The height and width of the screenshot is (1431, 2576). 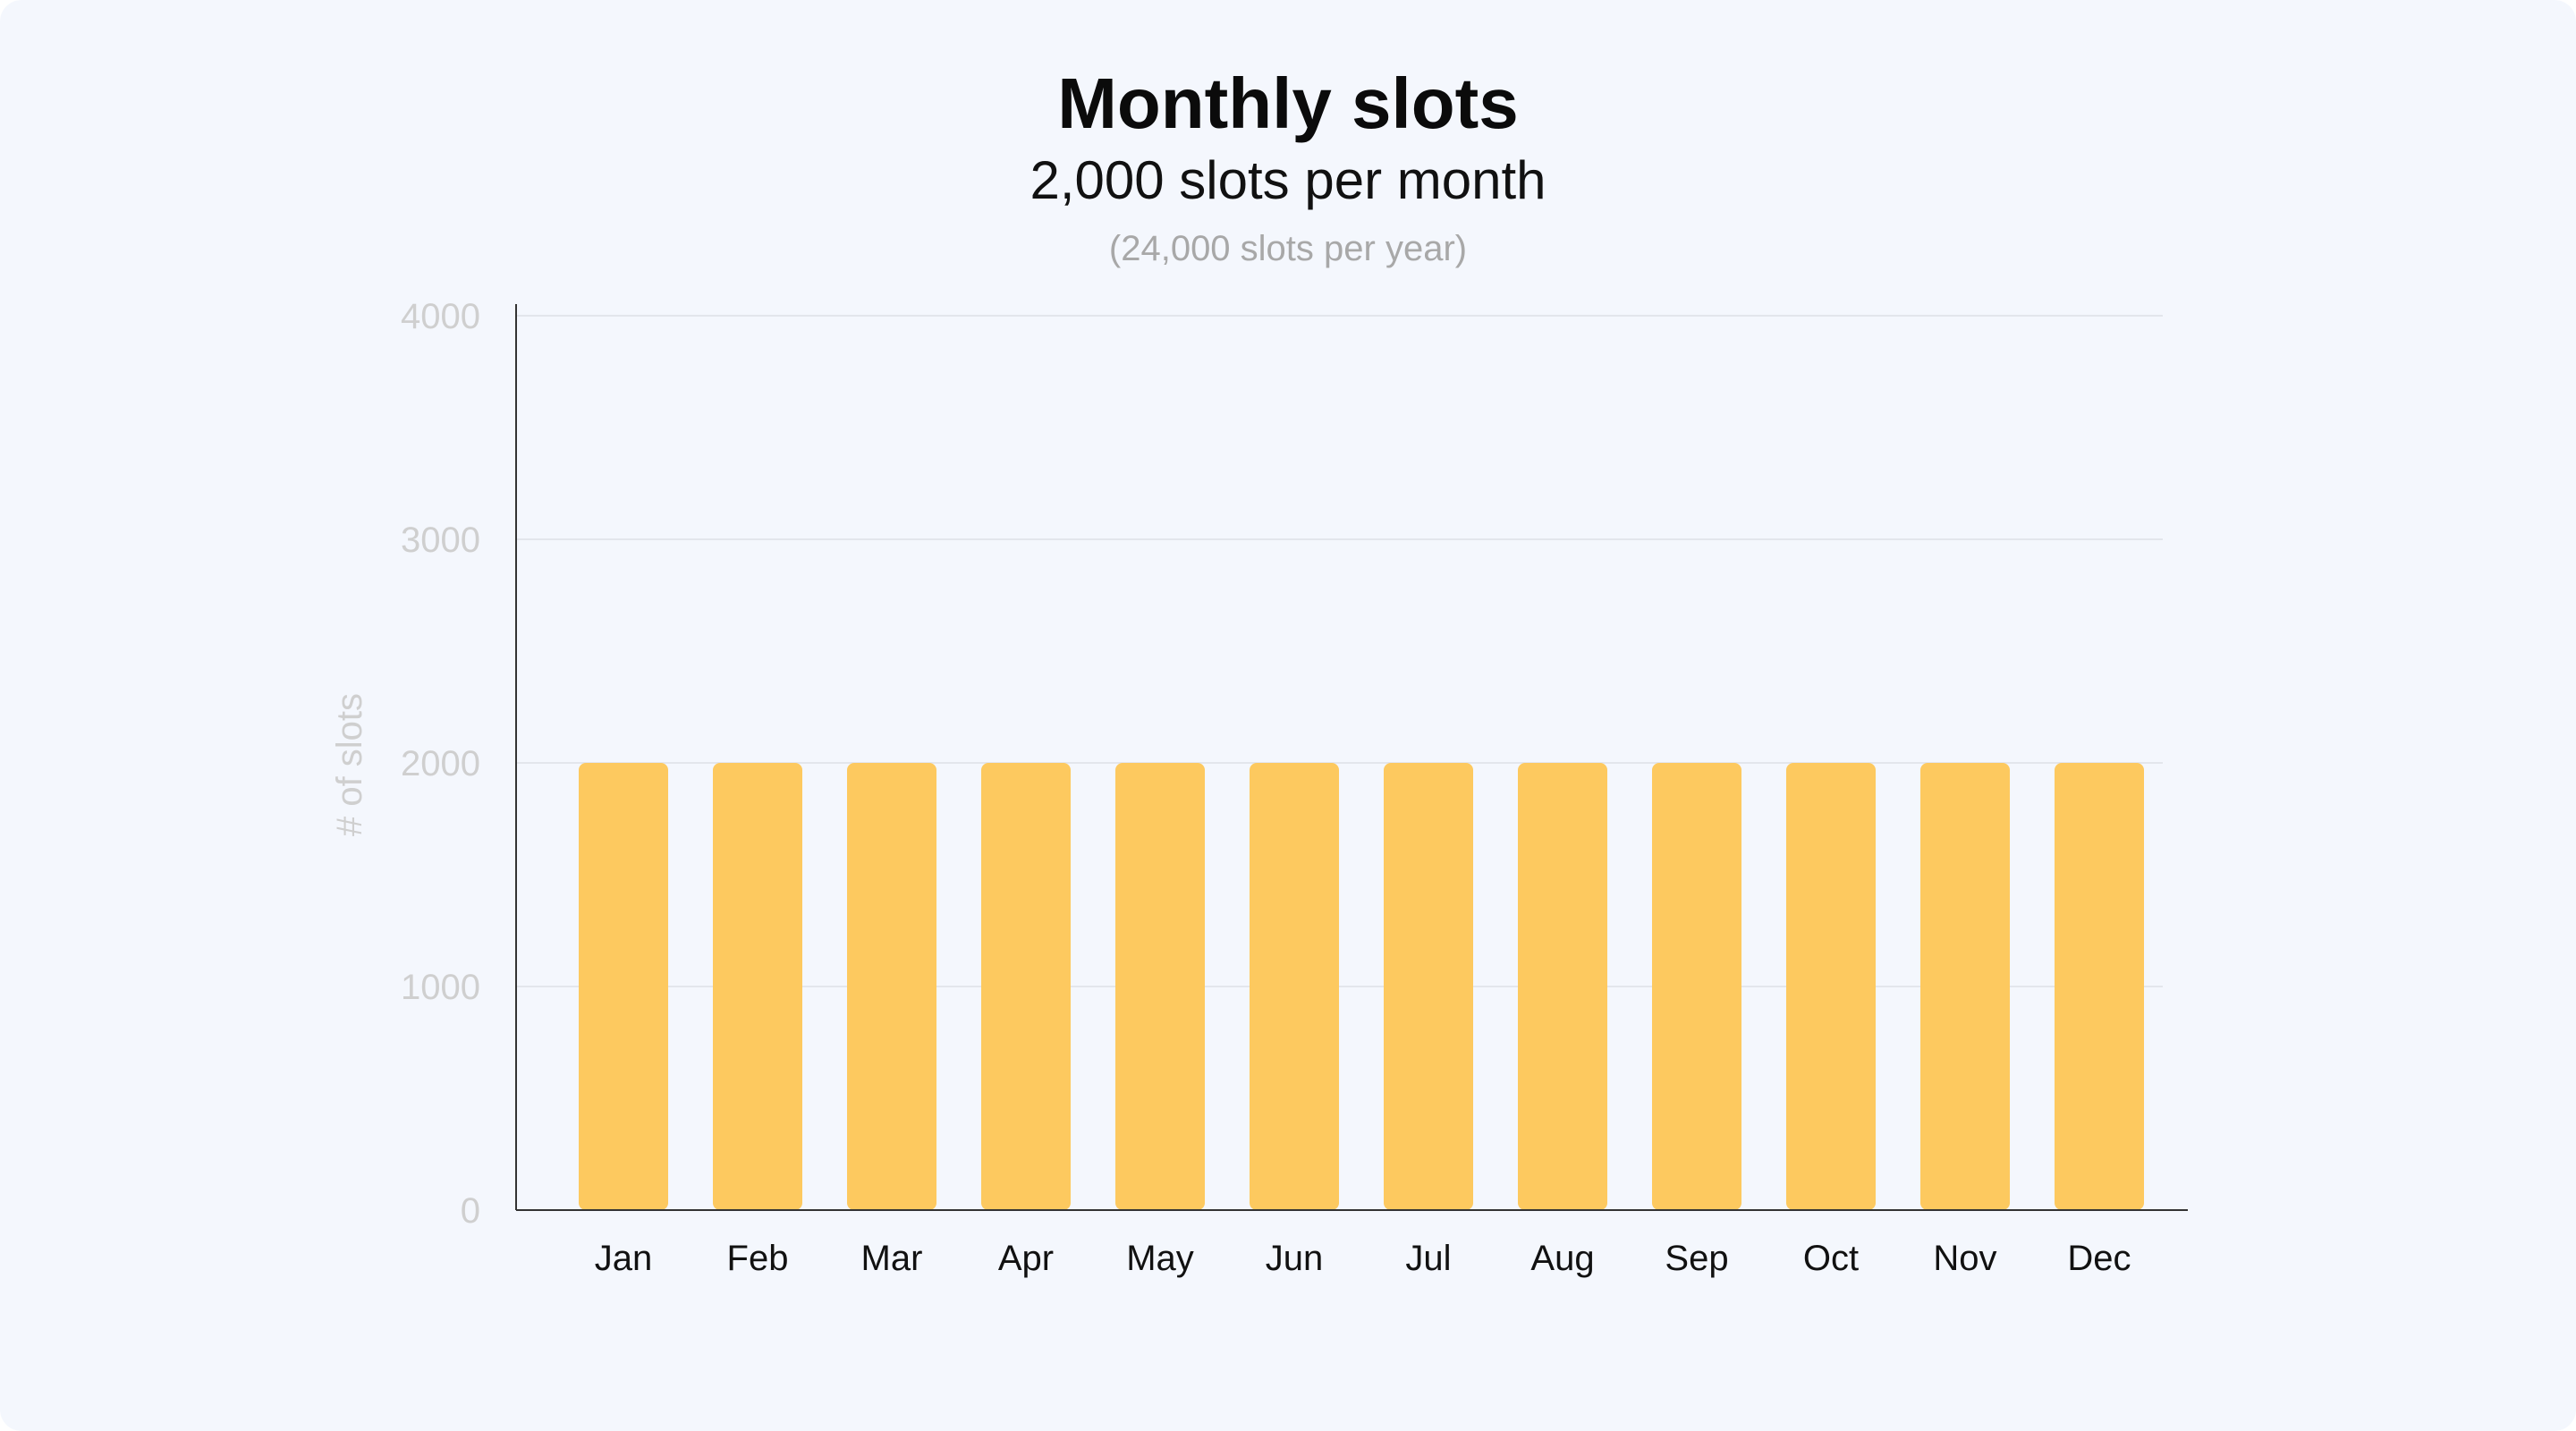 What do you see at coordinates (1026, 986) in the screenshot?
I see `bar-apr` at bounding box center [1026, 986].